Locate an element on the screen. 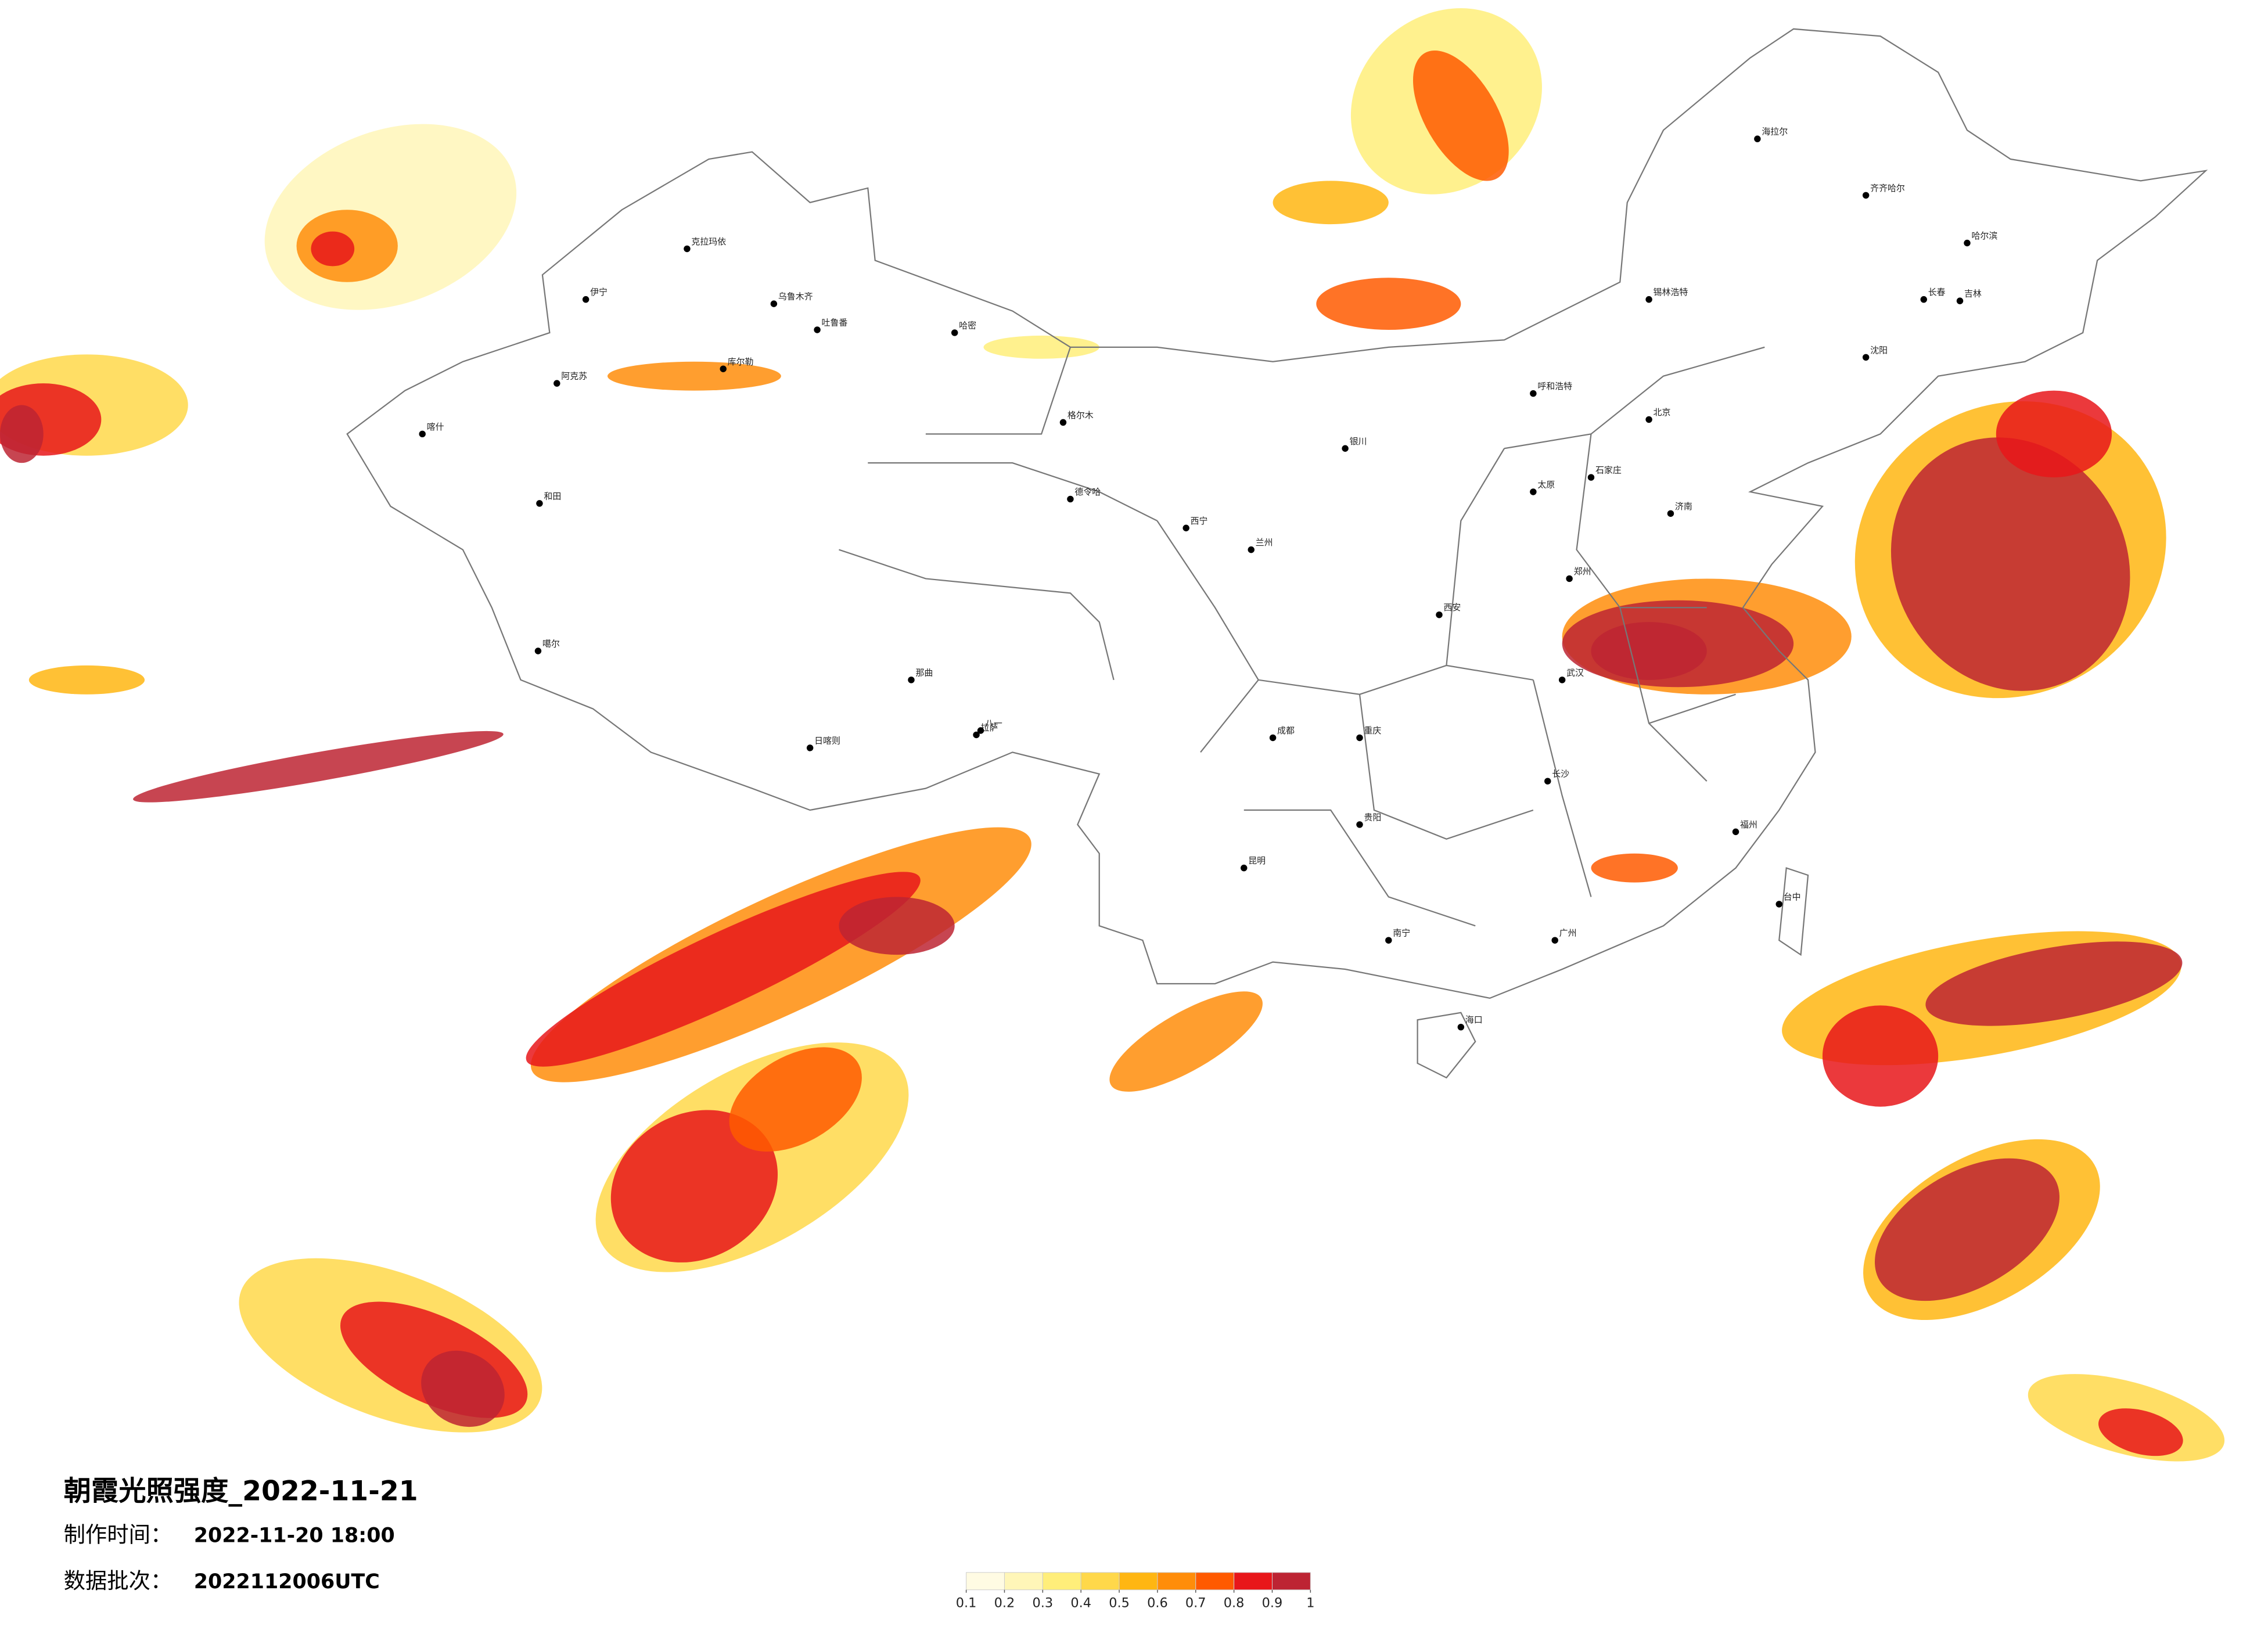 This screenshot has height=1626, width=2268. batch-label: 数据批次： is located at coordinates (118, 1581).